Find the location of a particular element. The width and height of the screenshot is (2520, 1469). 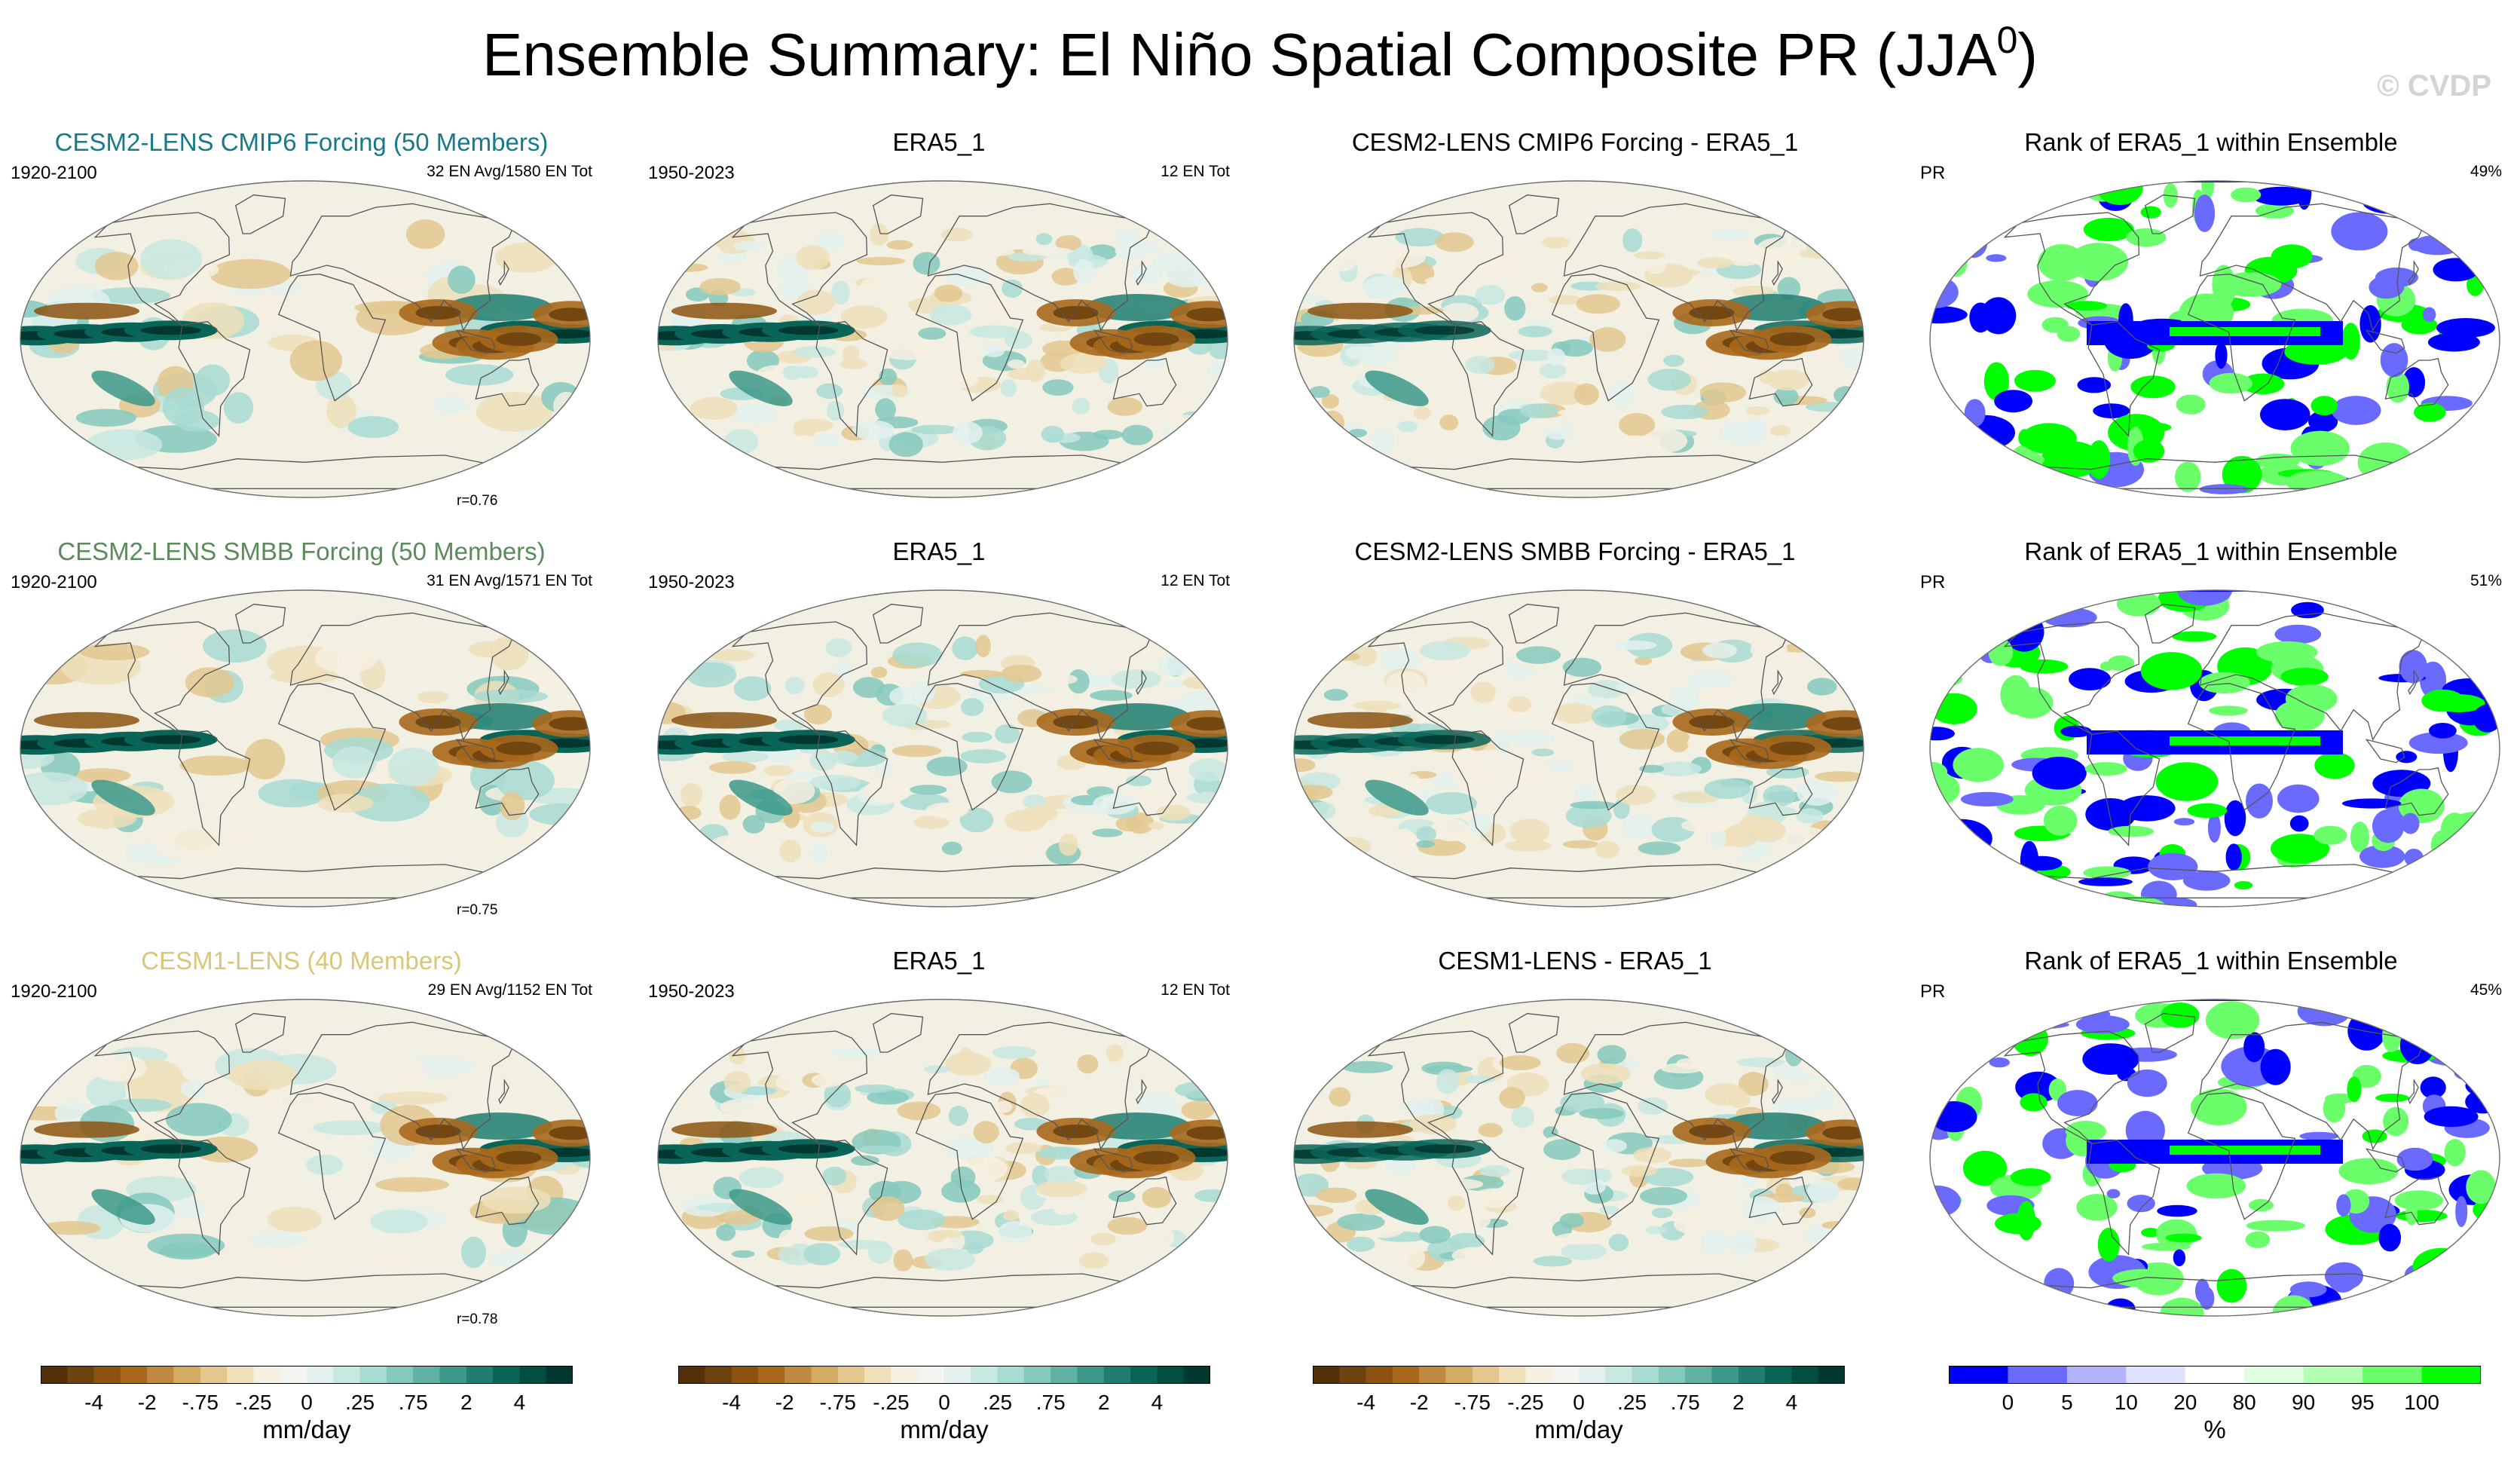

panel-left-label: 1950-2023 is located at coordinates (691, 173).